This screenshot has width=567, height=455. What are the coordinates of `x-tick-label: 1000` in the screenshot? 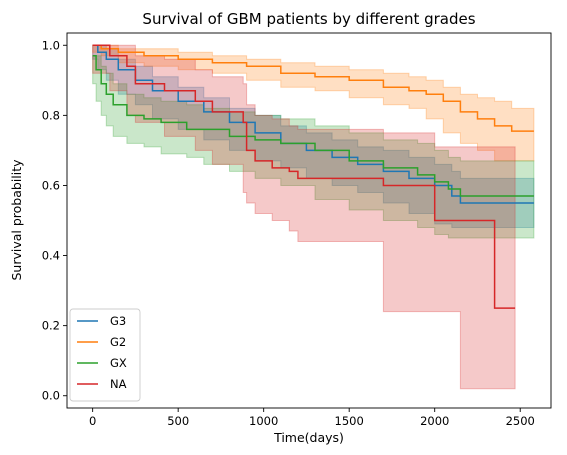 It's located at (263, 421).